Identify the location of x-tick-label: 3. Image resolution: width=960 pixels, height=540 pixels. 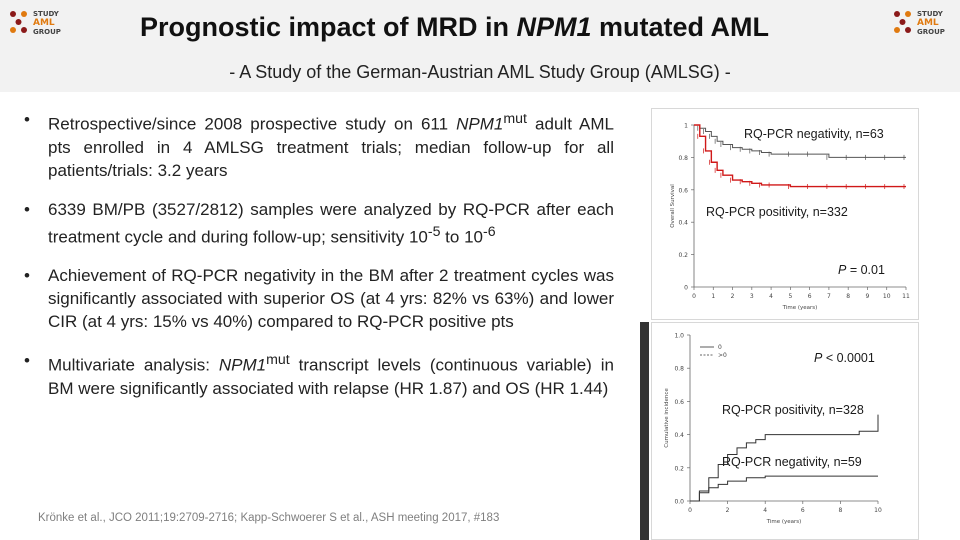
(752, 296).